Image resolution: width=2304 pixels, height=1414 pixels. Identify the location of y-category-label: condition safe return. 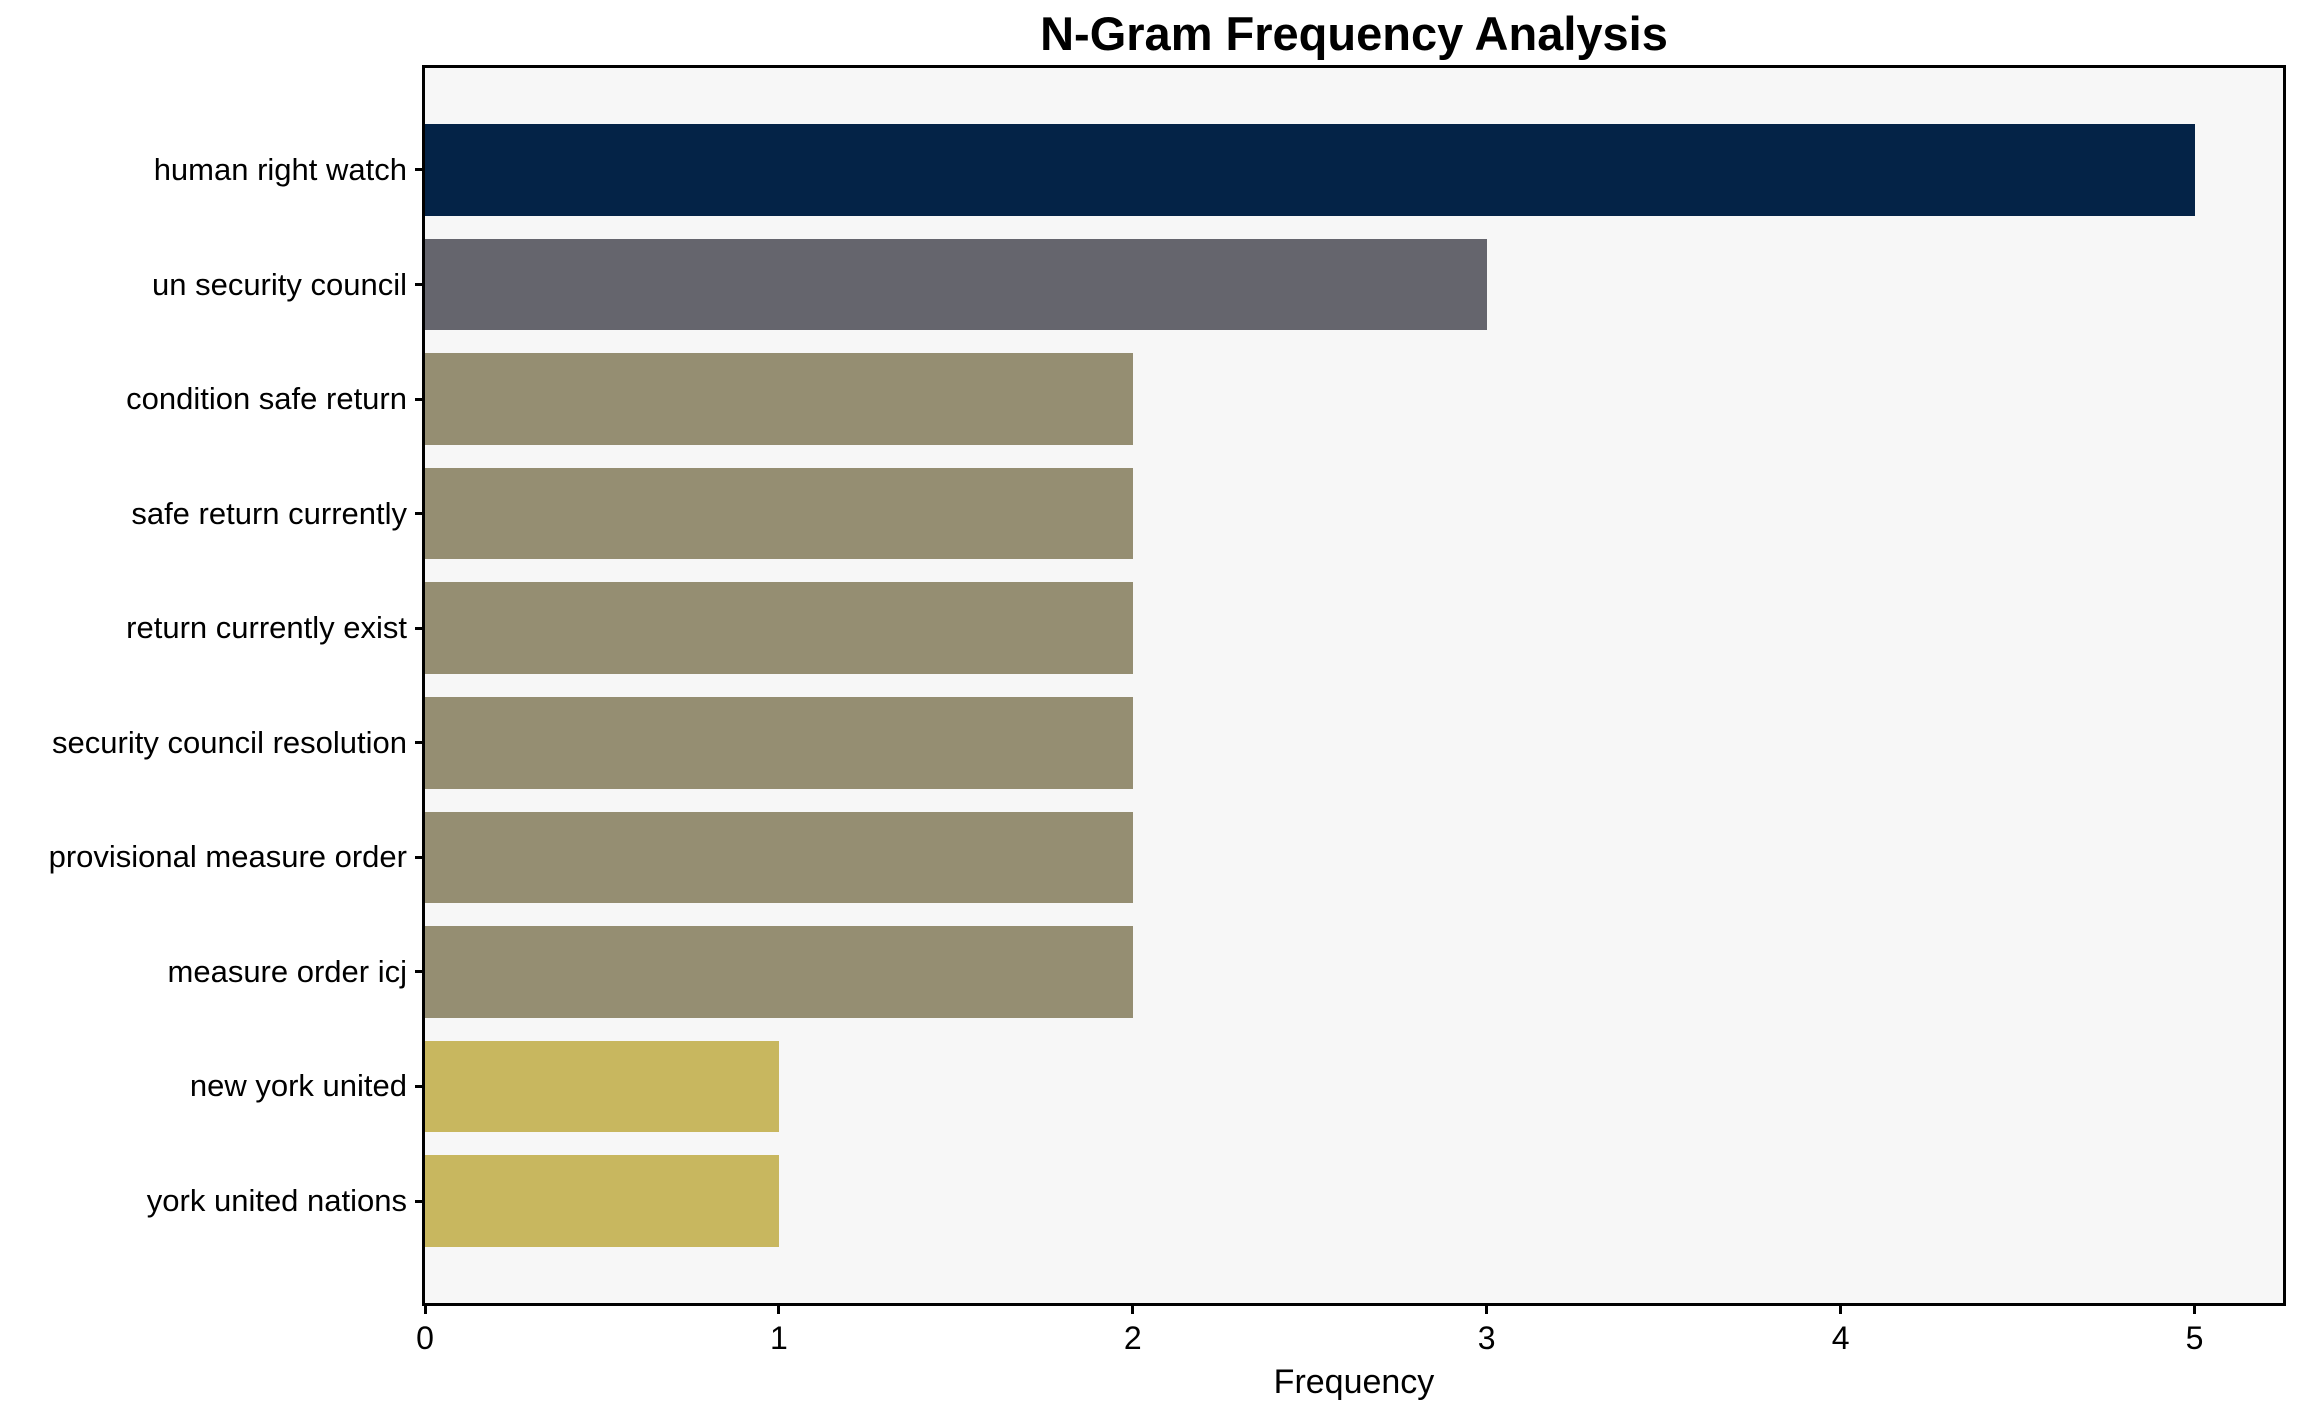
(266, 399).